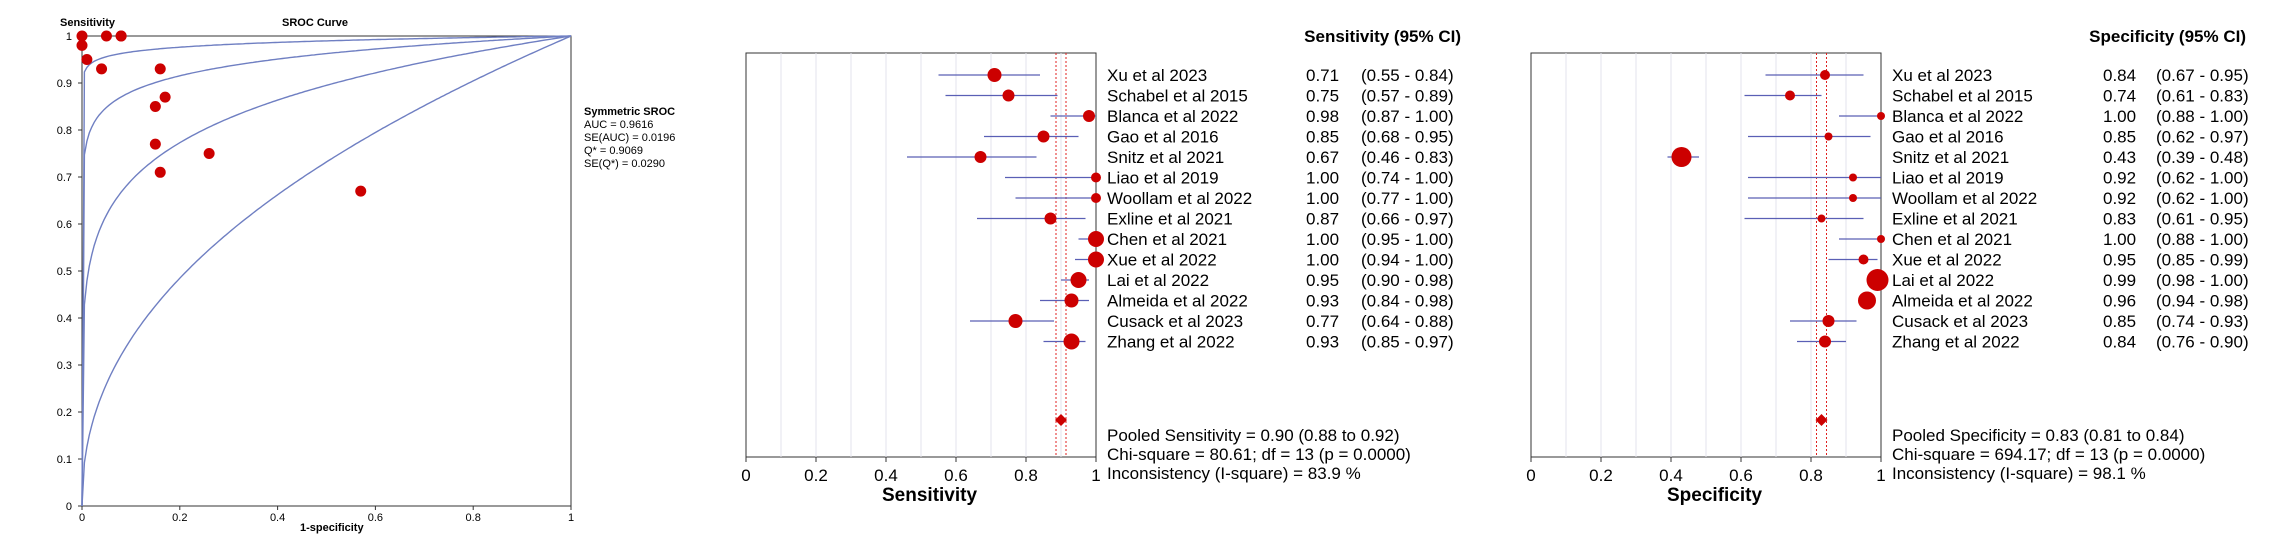 This screenshot has width=2282, height=546. I want to click on study-ci: (0.64 - 0.88), so click(1407, 321).